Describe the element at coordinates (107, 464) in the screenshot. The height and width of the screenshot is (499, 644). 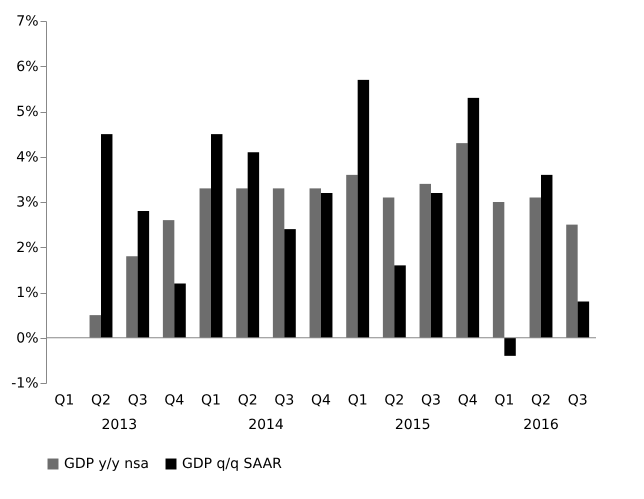
I see `legend-label: GDP y/y nsa` at that location.